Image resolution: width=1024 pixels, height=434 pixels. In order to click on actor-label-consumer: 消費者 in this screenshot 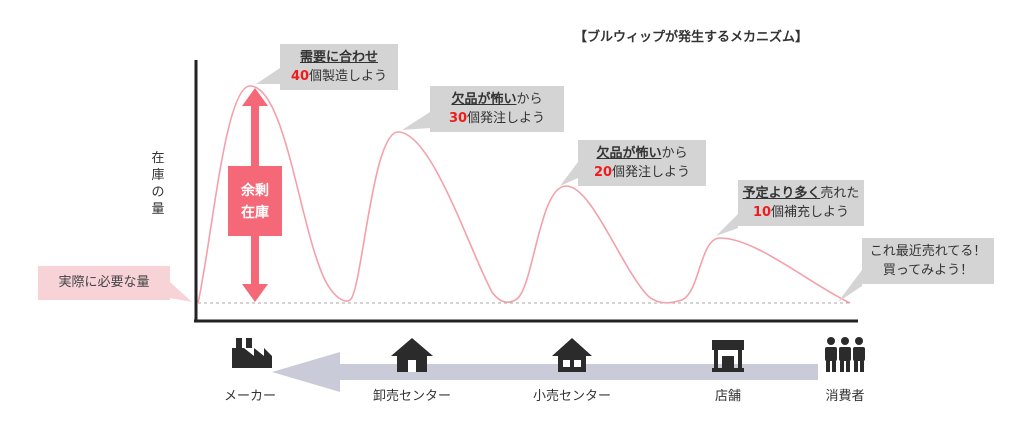, I will do `click(845, 396)`.